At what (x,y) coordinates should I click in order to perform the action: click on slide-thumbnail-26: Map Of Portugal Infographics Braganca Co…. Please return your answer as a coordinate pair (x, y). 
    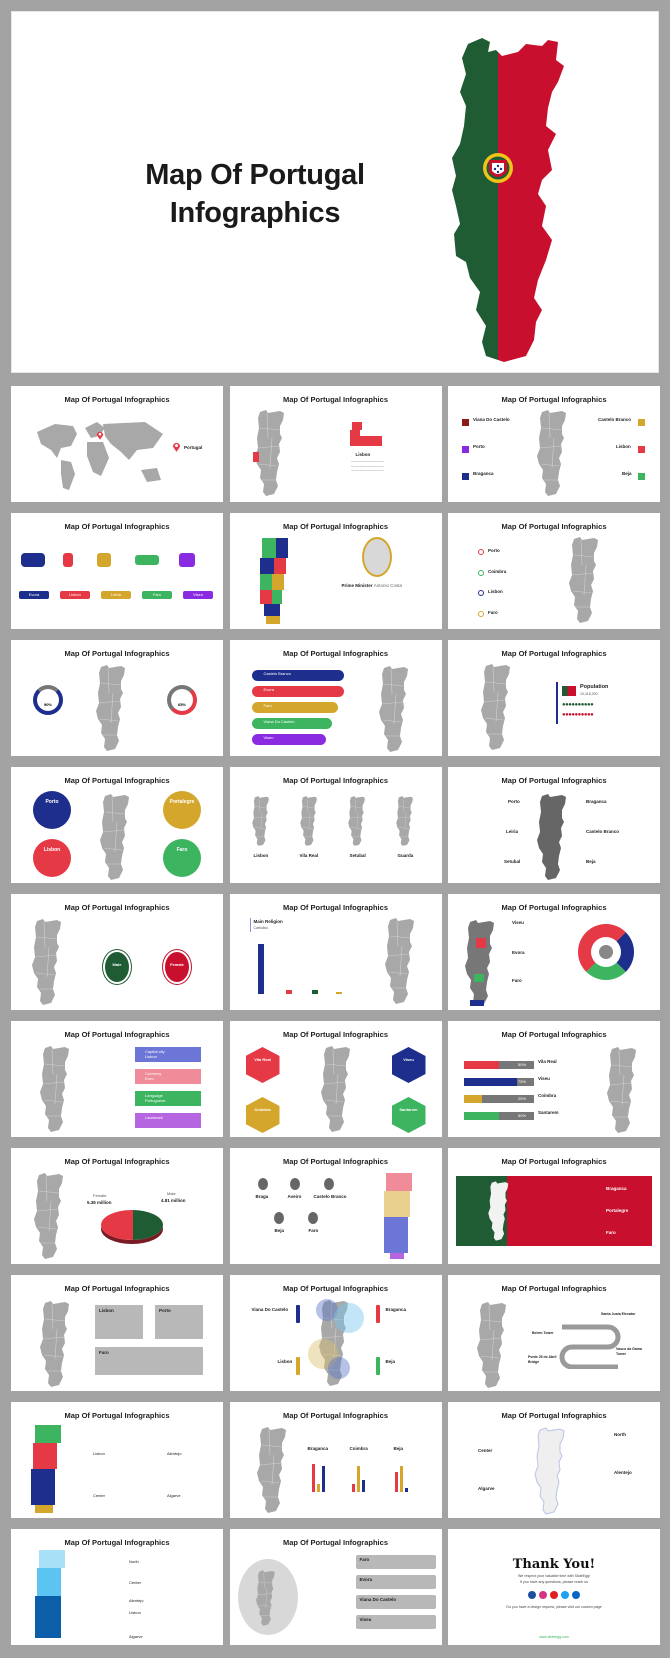
    Looking at the image, I should click on (335, 1460).